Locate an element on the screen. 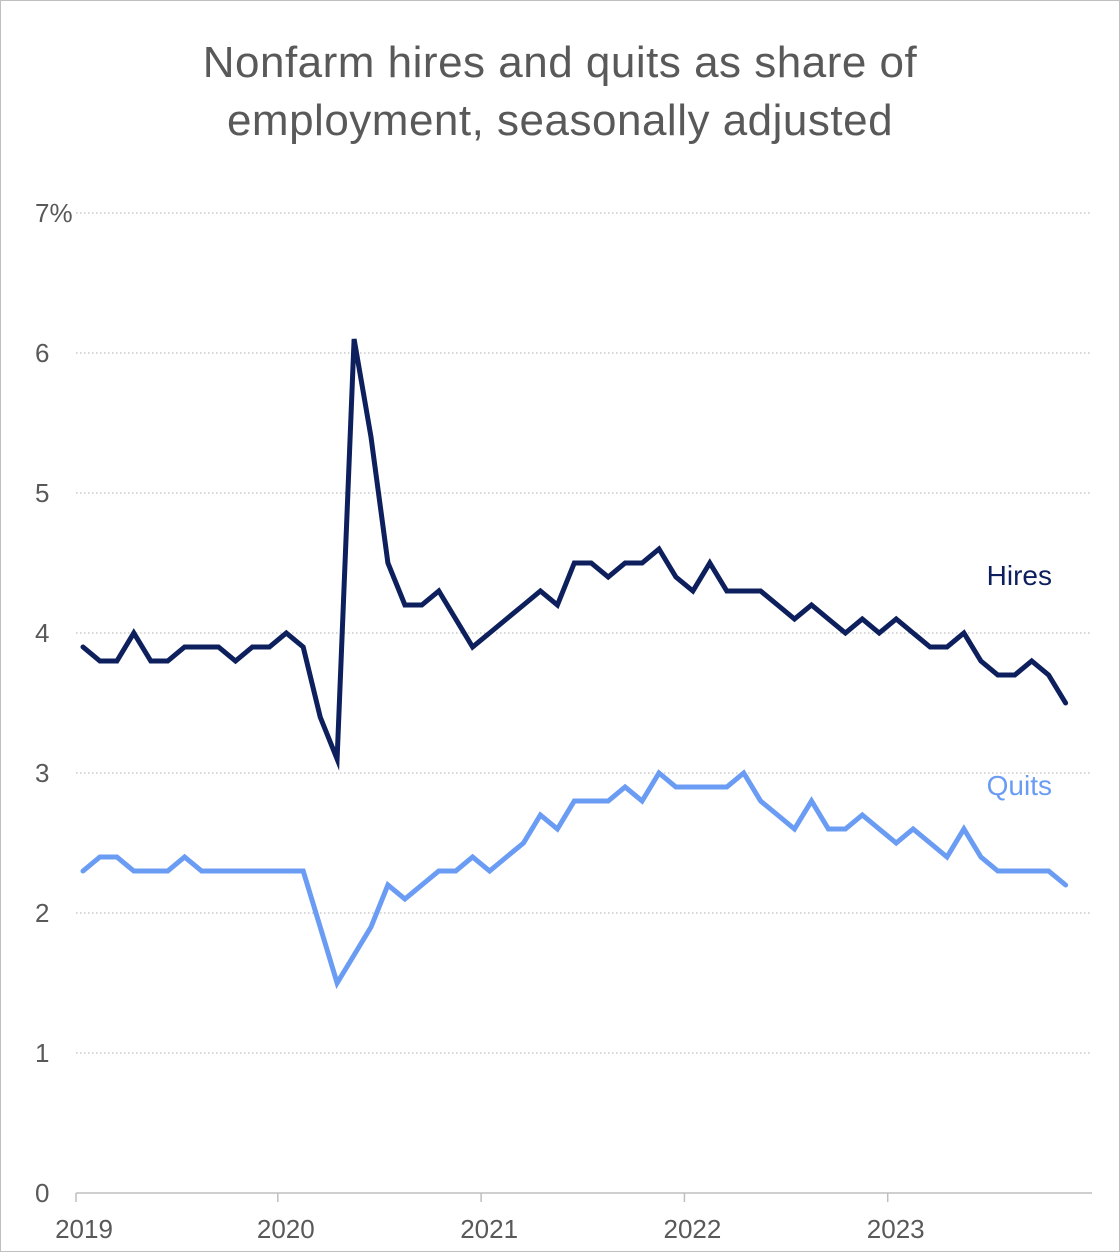 Image resolution: width=1120 pixels, height=1252 pixels. x-tick-label-2019: 2019 is located at coordinates (84, 1229).